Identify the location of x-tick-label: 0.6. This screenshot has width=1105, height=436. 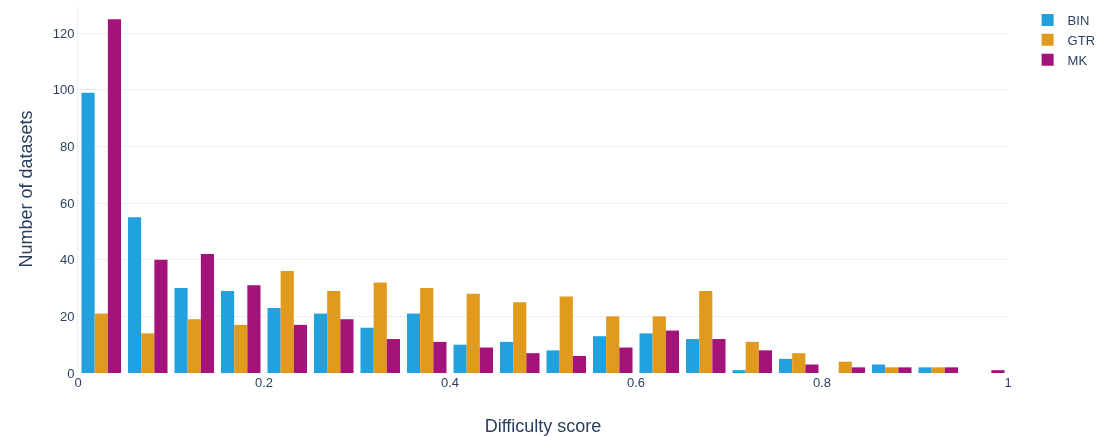
(636, 382).